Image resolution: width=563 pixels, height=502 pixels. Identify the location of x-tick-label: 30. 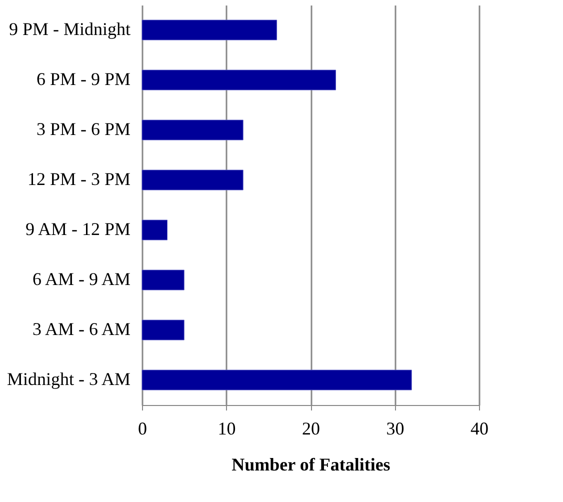
(395, 428).